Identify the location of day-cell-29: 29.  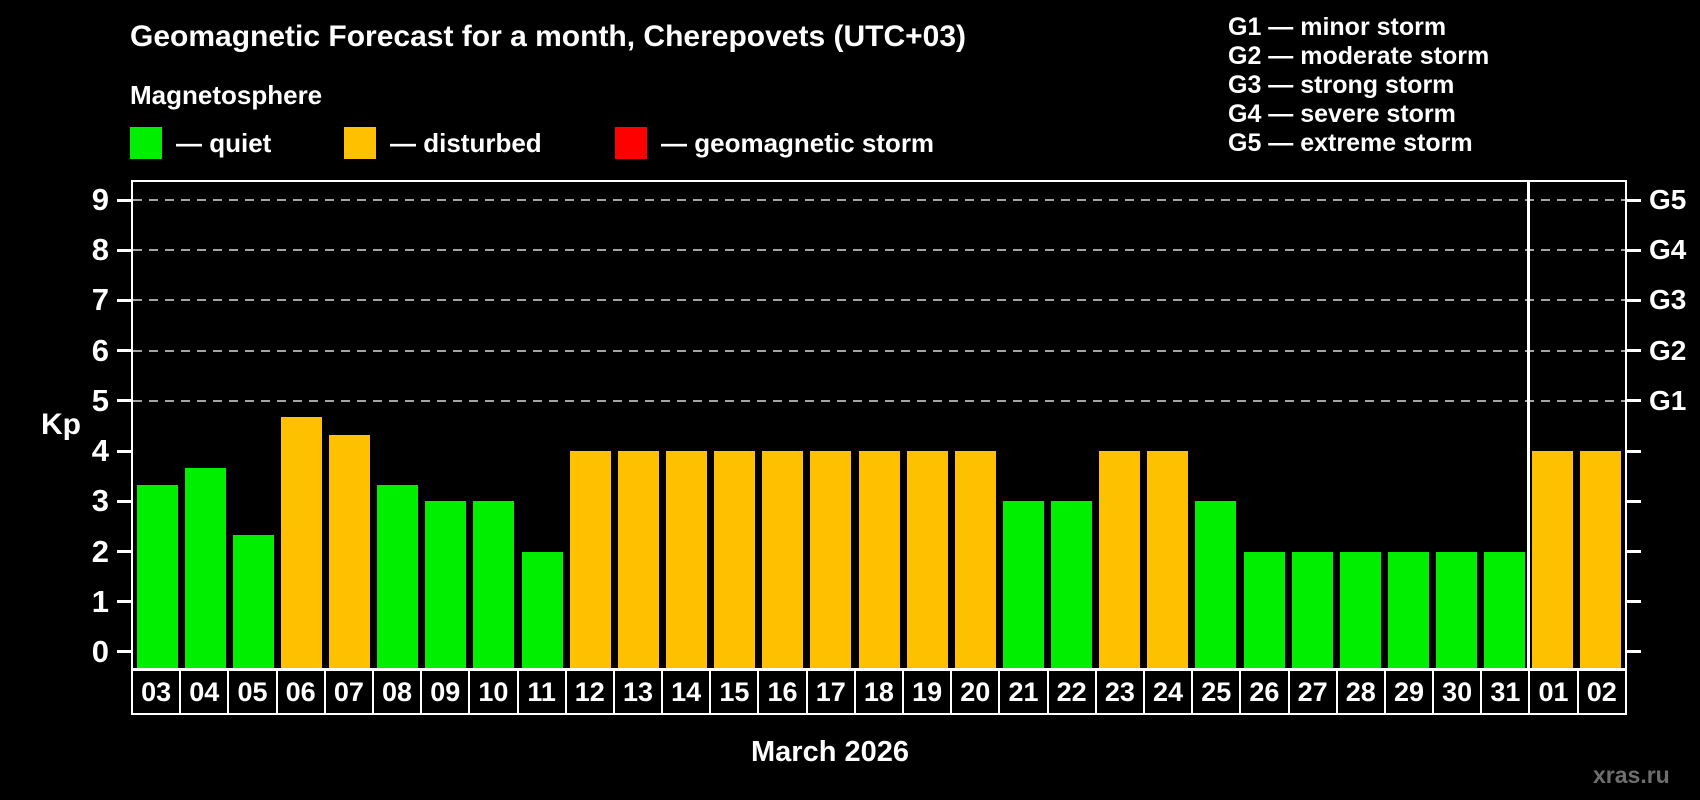
(1407, 692).